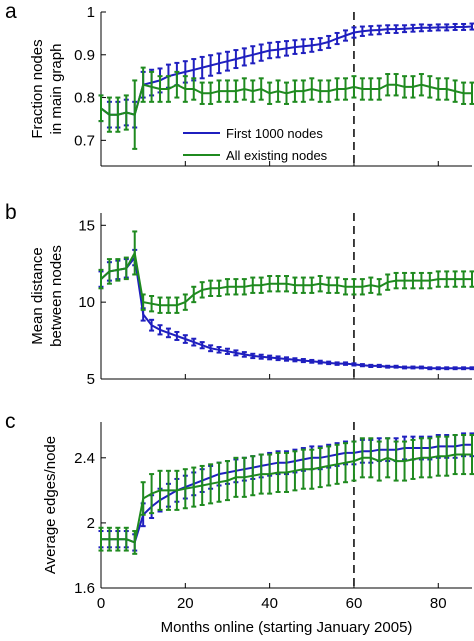 This screenshot has width=474, height=641. I want to click on panel-letter: b, so click(11, 212).